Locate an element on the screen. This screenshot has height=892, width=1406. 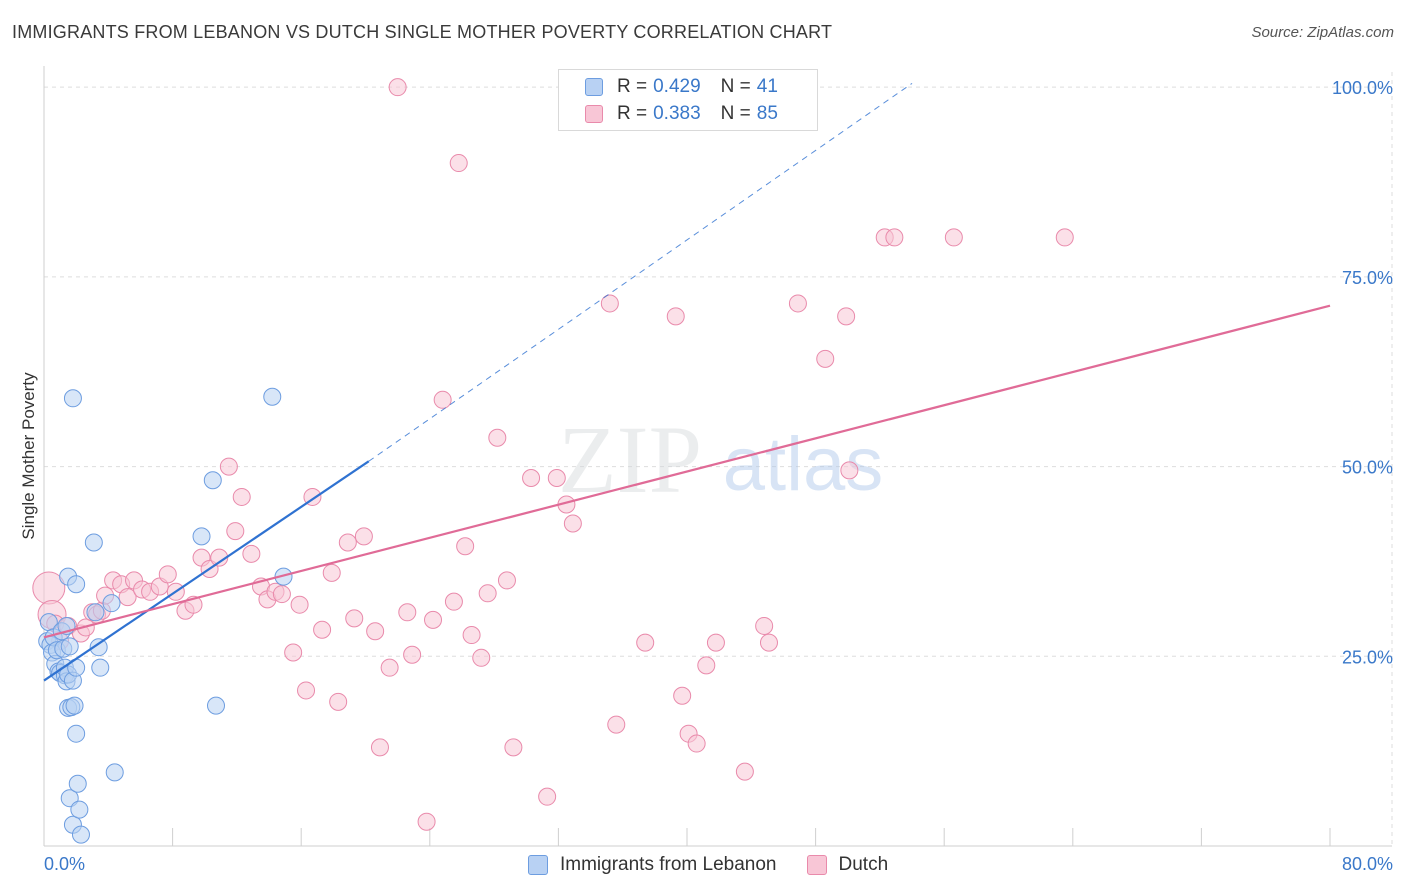
lebanon-trendline is located at coordinates (206, 571).